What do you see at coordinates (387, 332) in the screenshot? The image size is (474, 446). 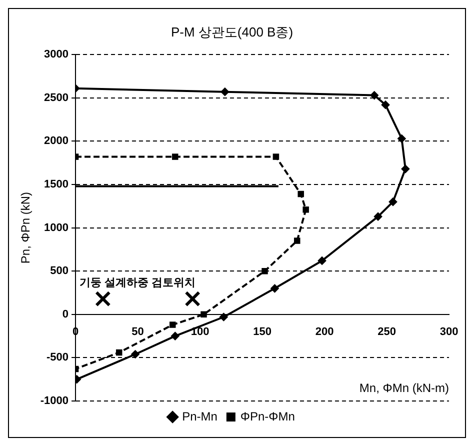 I see `x-tick-label: 250` at bounding box center [387, 332].